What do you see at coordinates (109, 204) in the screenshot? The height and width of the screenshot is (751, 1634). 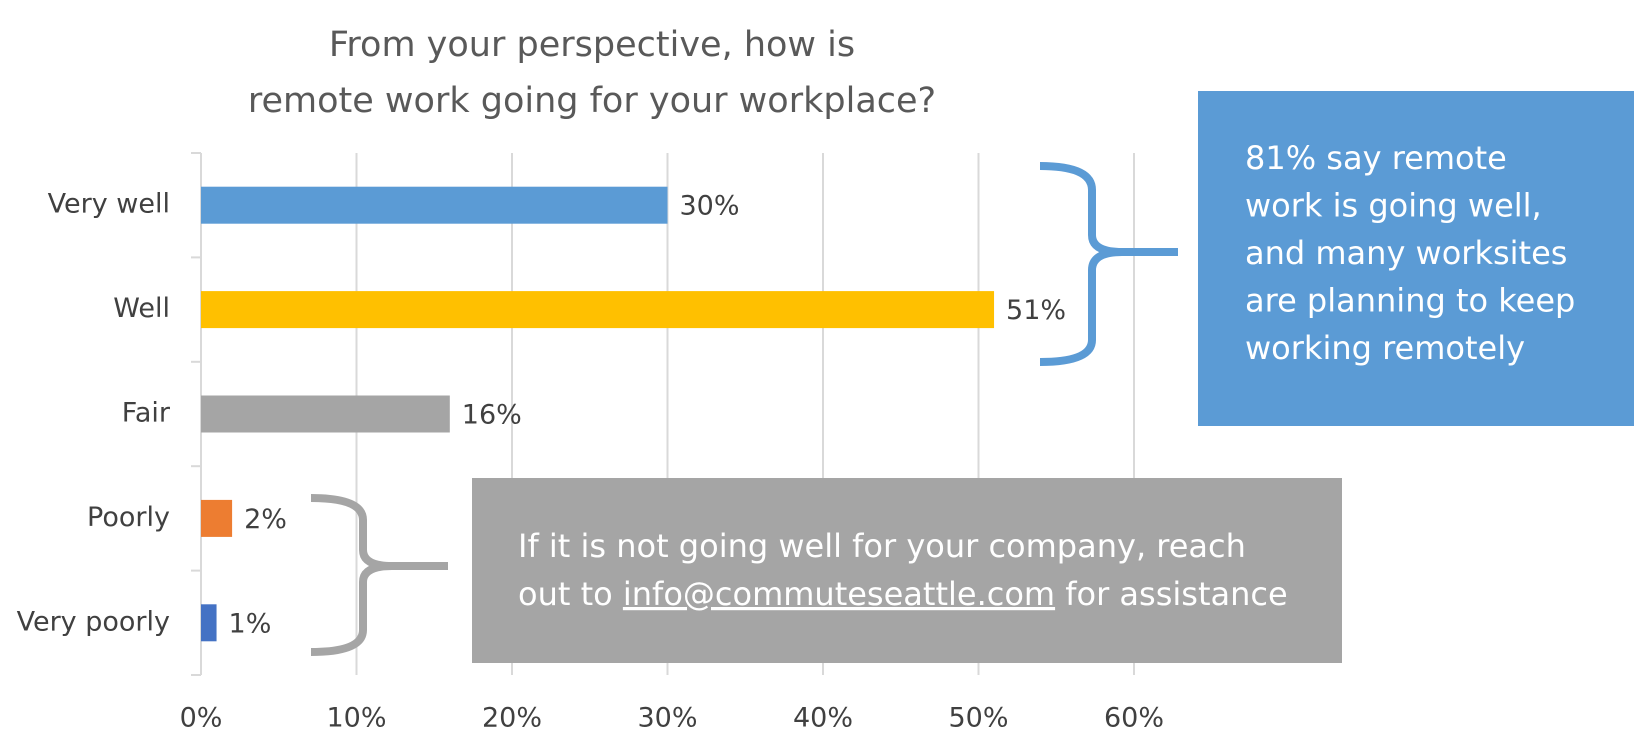 I see `y-tick-label: Very well` at bounding box center [109, 204].